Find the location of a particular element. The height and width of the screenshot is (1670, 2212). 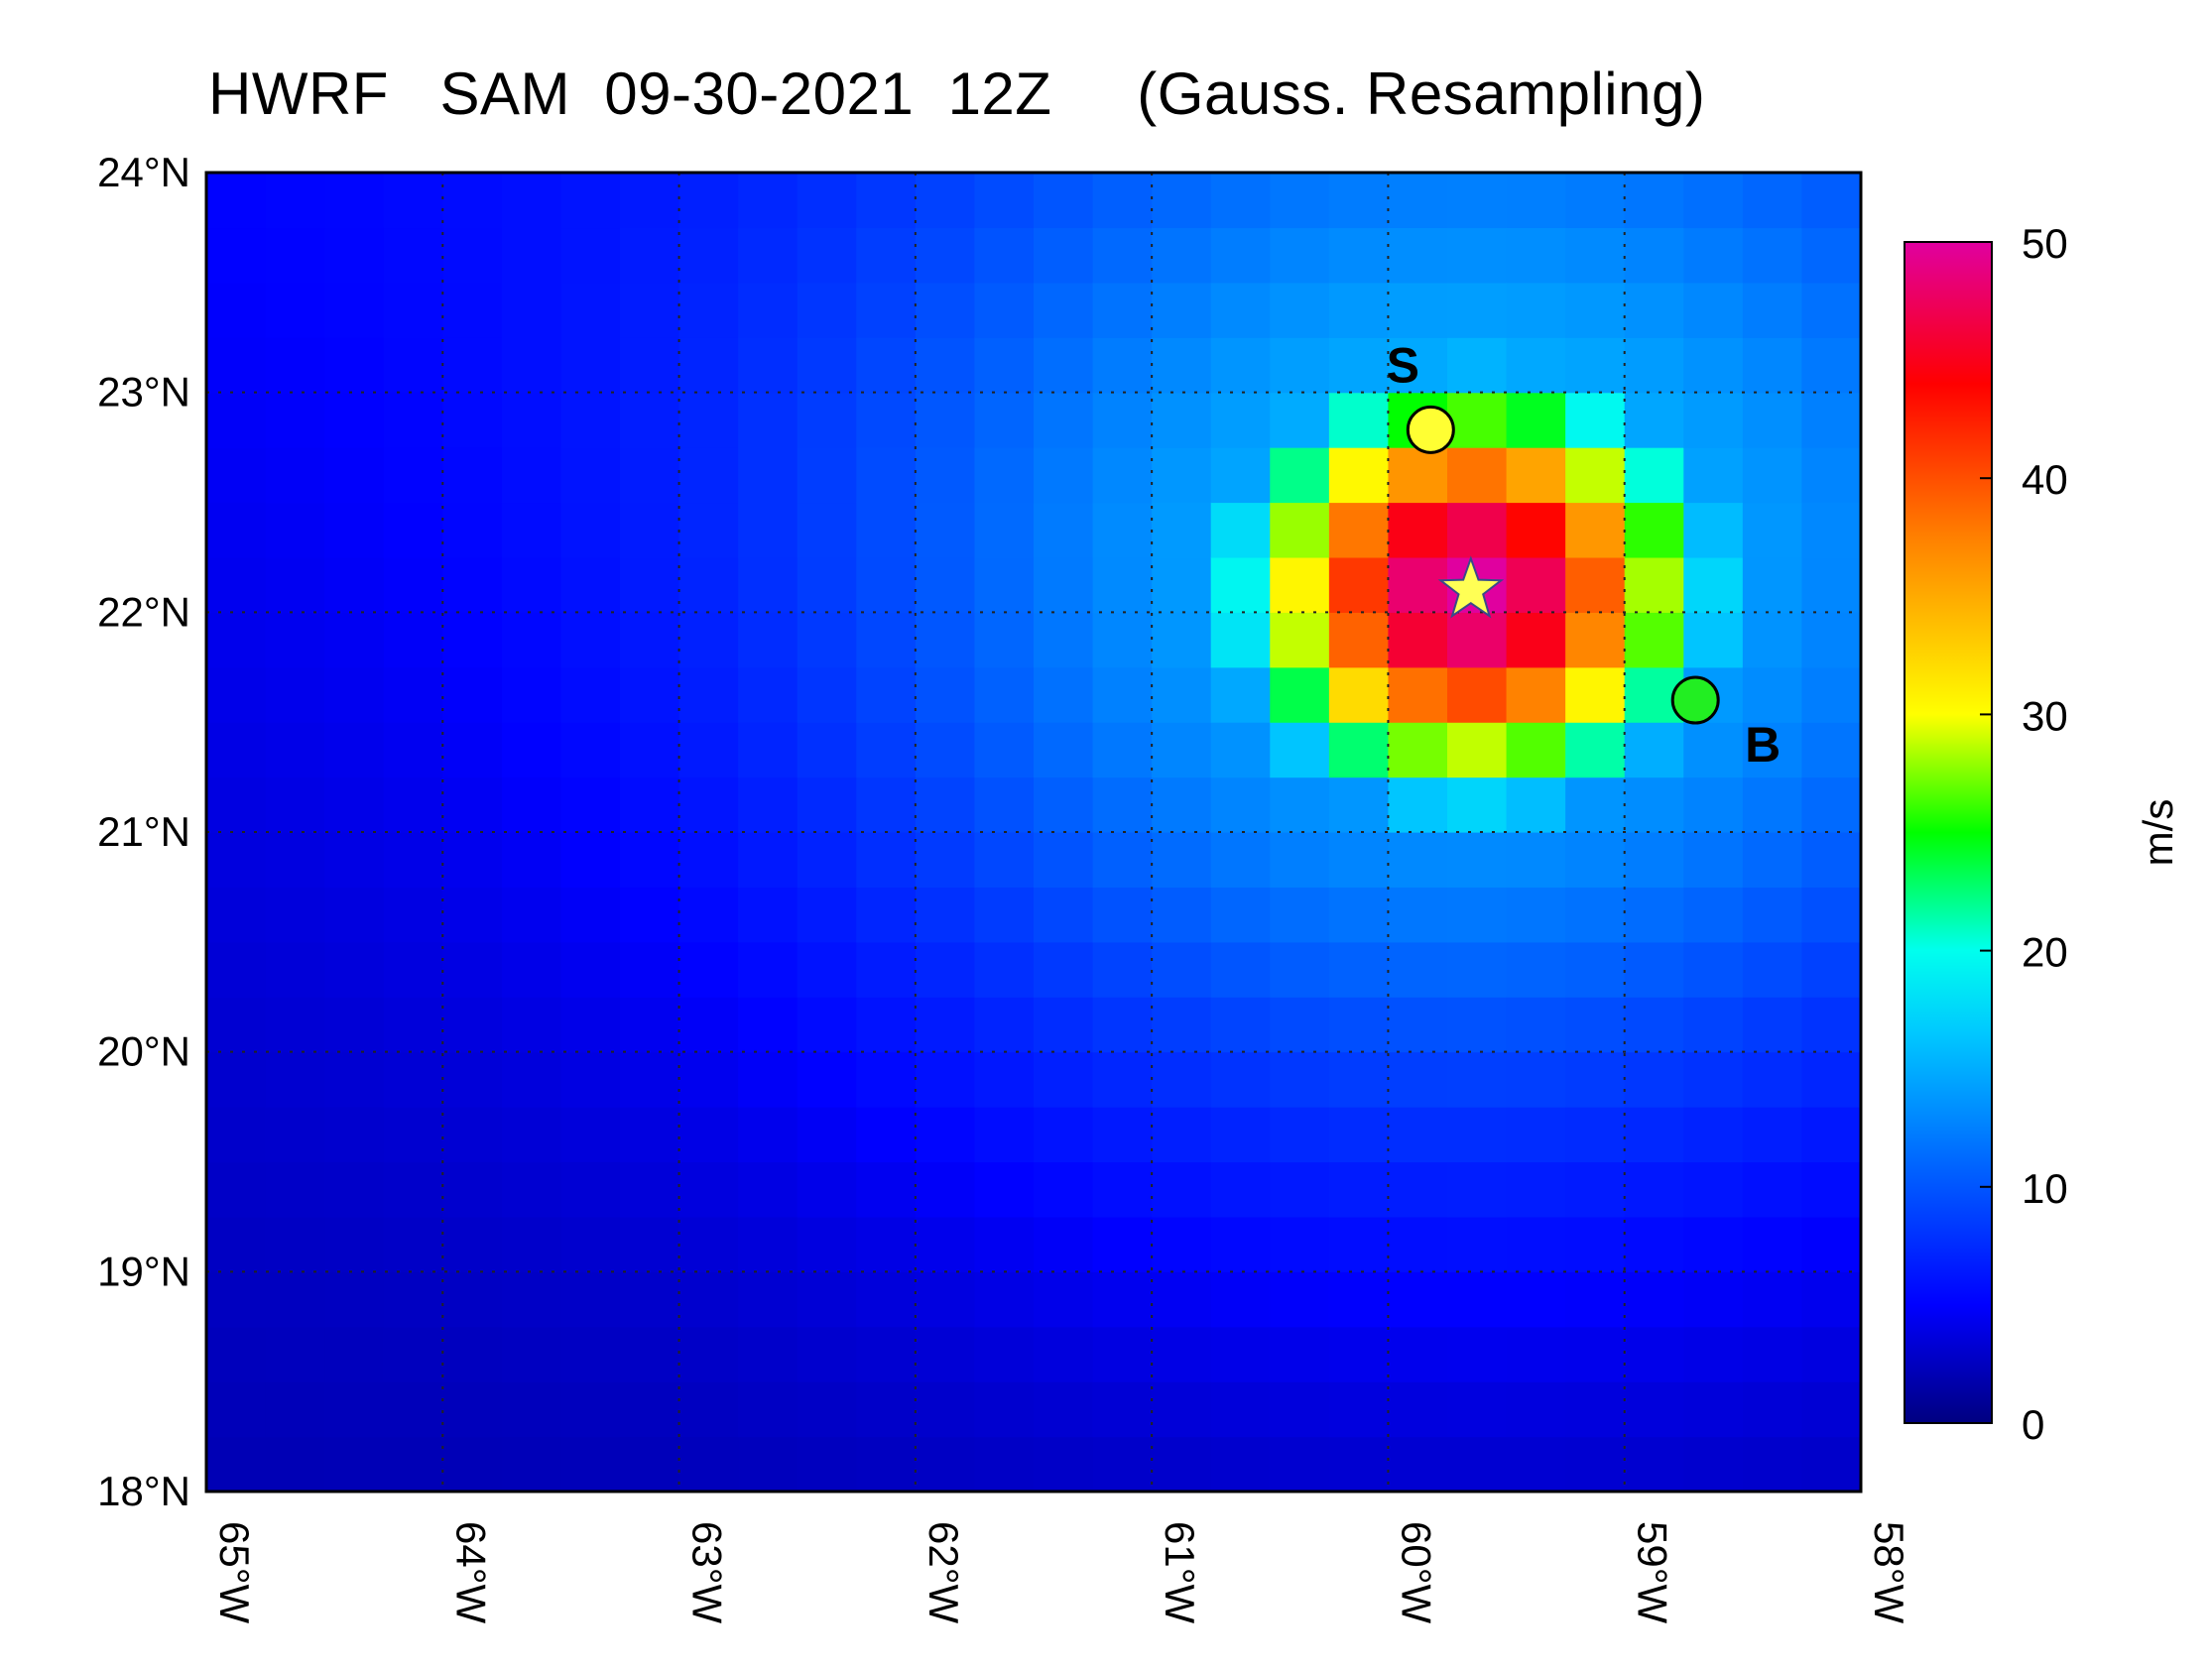

marker-S-icon is located at coordinates (1431, 429).